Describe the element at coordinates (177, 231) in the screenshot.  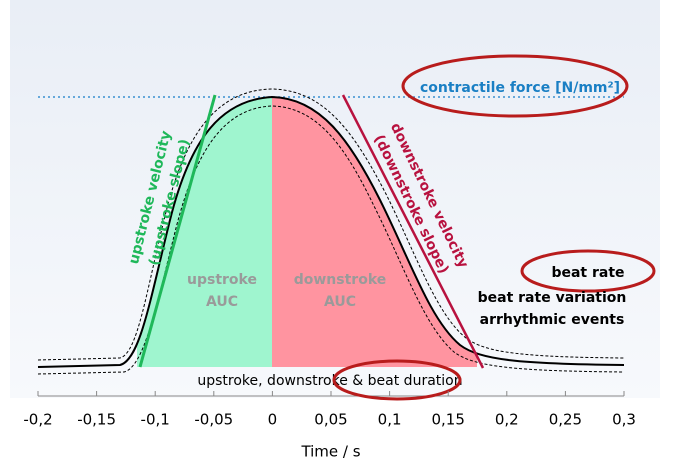
I see `upstroke-tangent` at that location.